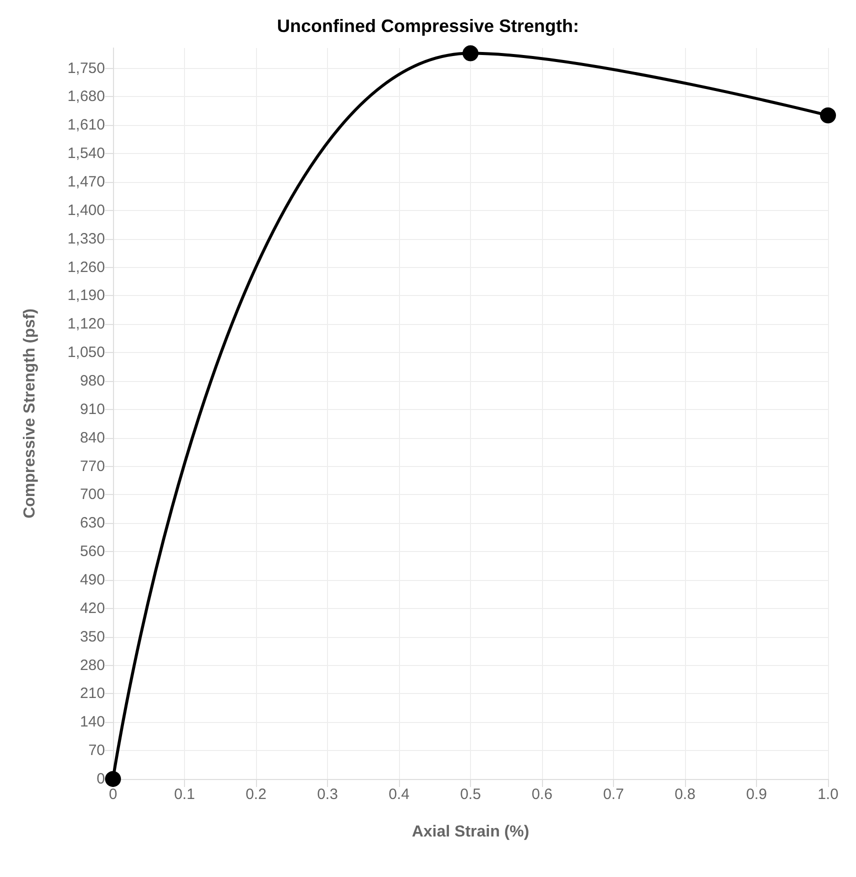 This screenshot has height=877, width=856. Describe the element at coordinates (92, 381) in the screenshot. I see `y-tick-label: 980` at that location.